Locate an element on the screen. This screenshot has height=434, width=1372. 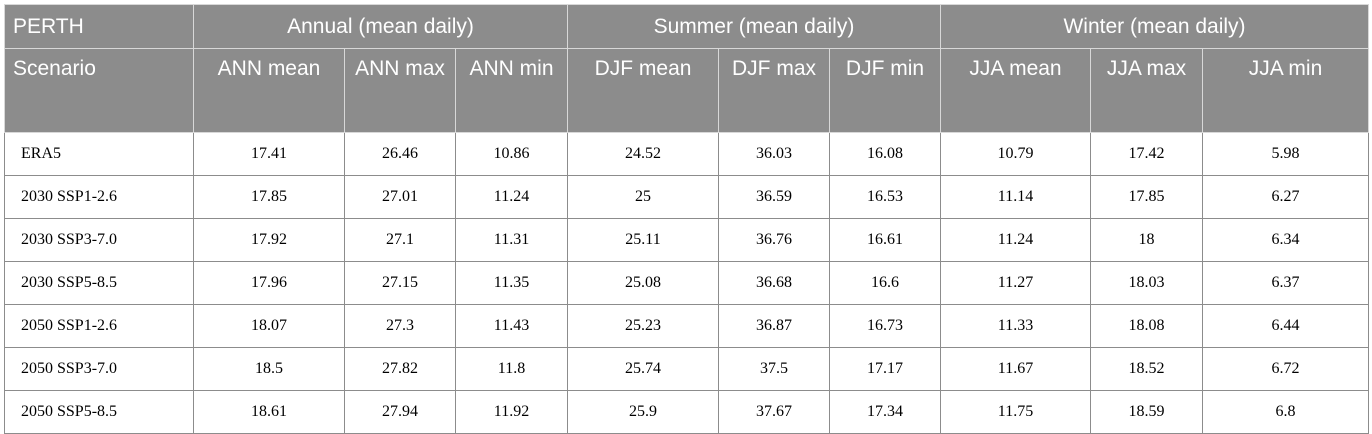
value-cell: 37.5 is located at coordinates (774, 369).